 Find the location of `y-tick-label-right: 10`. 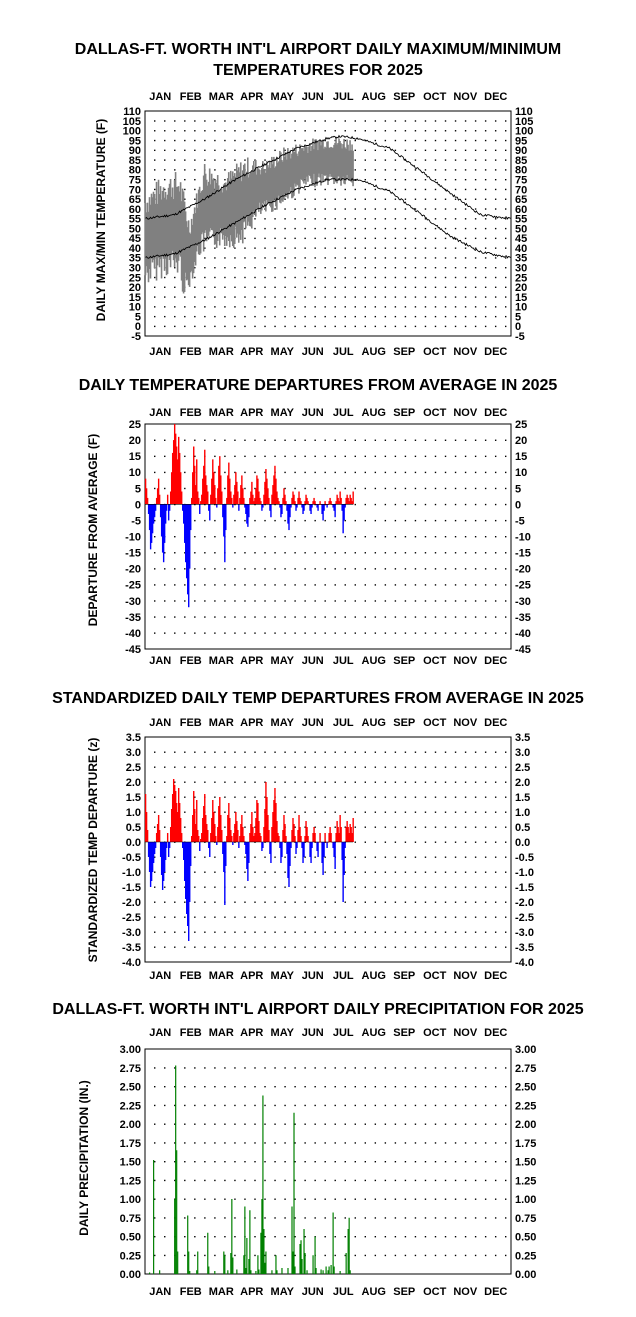

y-tick-label-right: 10 is located at coordinates (521, 473).